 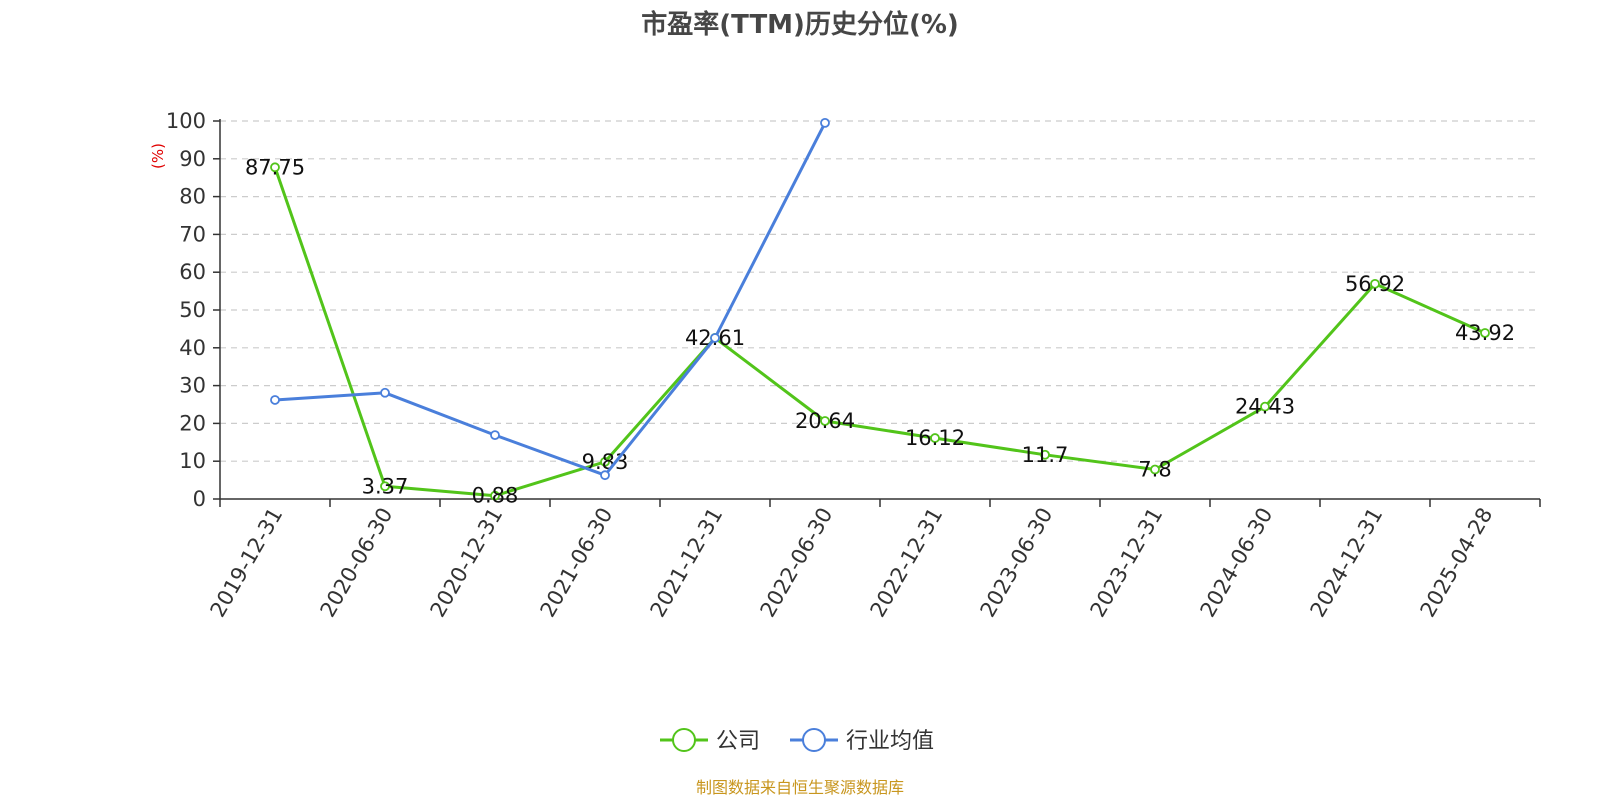 I want to click on legend-item-0: 公司, so click(x=710, y=741).